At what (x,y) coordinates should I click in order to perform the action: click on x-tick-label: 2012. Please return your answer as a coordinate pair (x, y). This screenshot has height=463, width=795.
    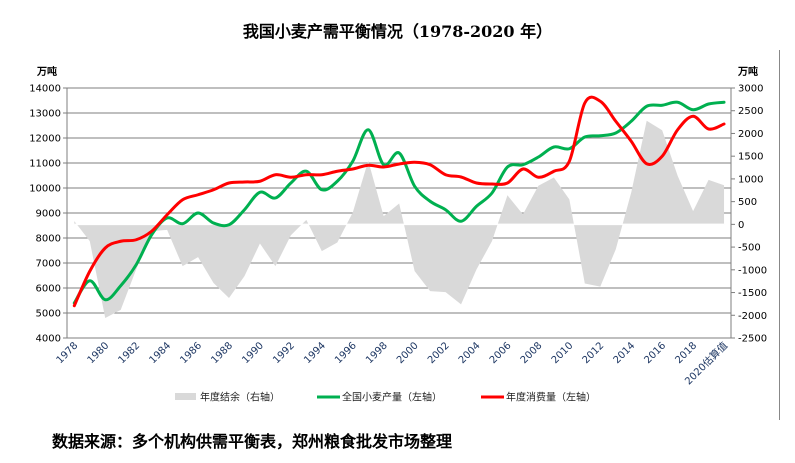
    Looking at the image, I should click on (594, 353).